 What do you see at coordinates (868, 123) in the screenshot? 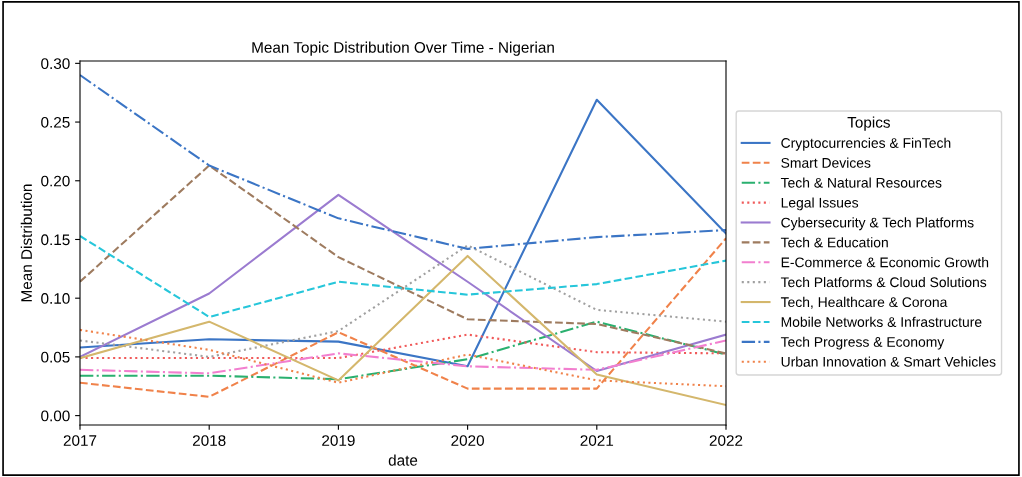
I see `legend-title: Topics` at bounding box center [868, 123].